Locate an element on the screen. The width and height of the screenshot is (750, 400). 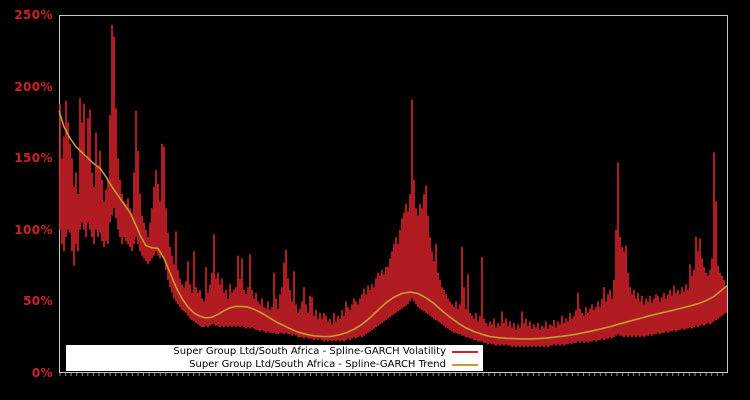
y-tick-label-250: 250% is located at coordinates (33, 15).